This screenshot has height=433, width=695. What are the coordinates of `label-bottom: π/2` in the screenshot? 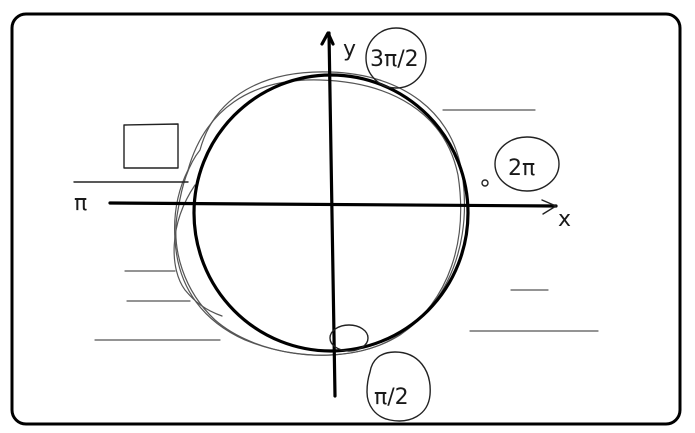 It's located at (391, 397).